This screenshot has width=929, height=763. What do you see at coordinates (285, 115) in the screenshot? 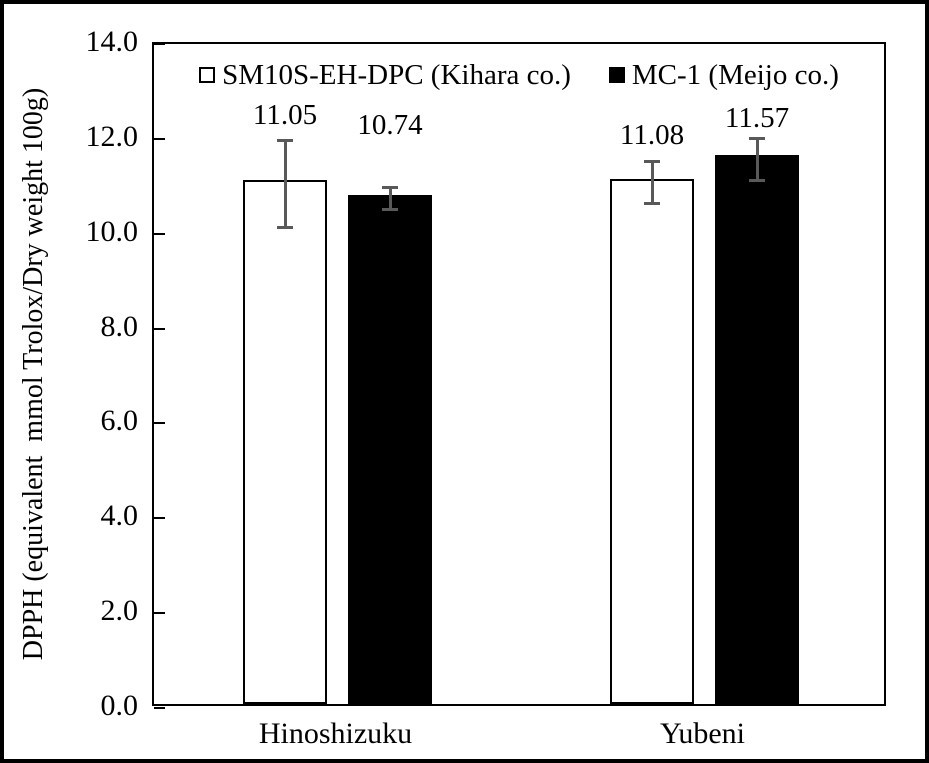
I see `value-label: 11.05` at bounding box center [285, 115].